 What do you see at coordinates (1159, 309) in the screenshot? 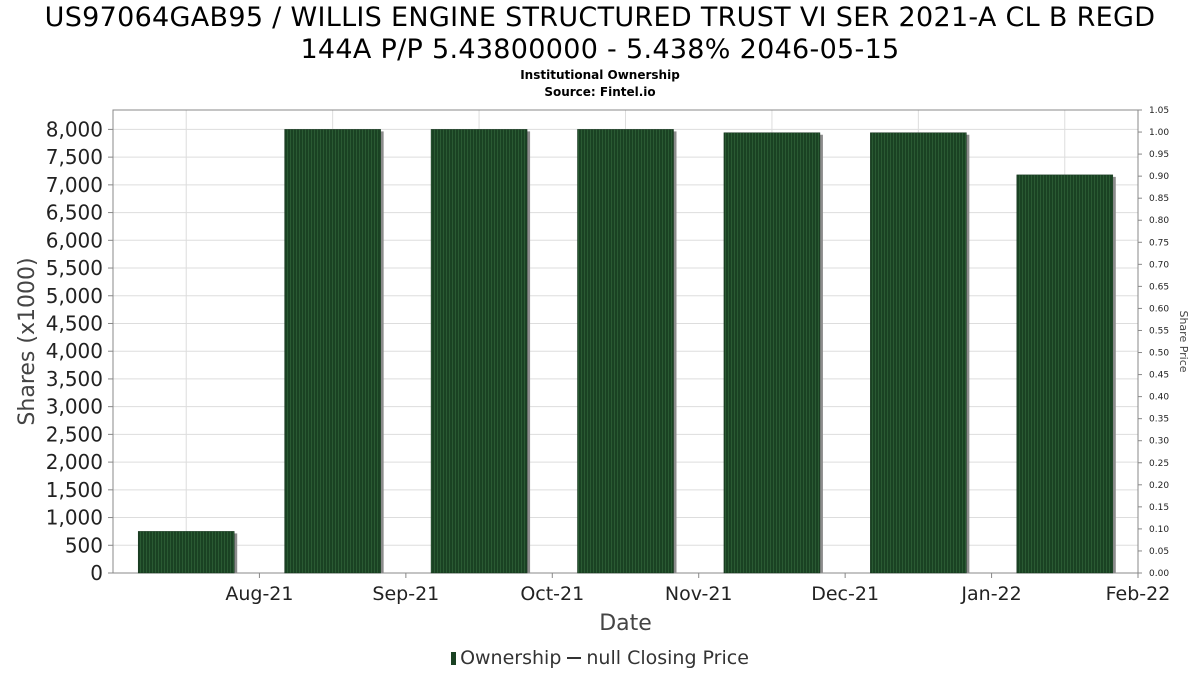
I see `y2-tick-label: 0.60` at bounding box center [1159, 309].